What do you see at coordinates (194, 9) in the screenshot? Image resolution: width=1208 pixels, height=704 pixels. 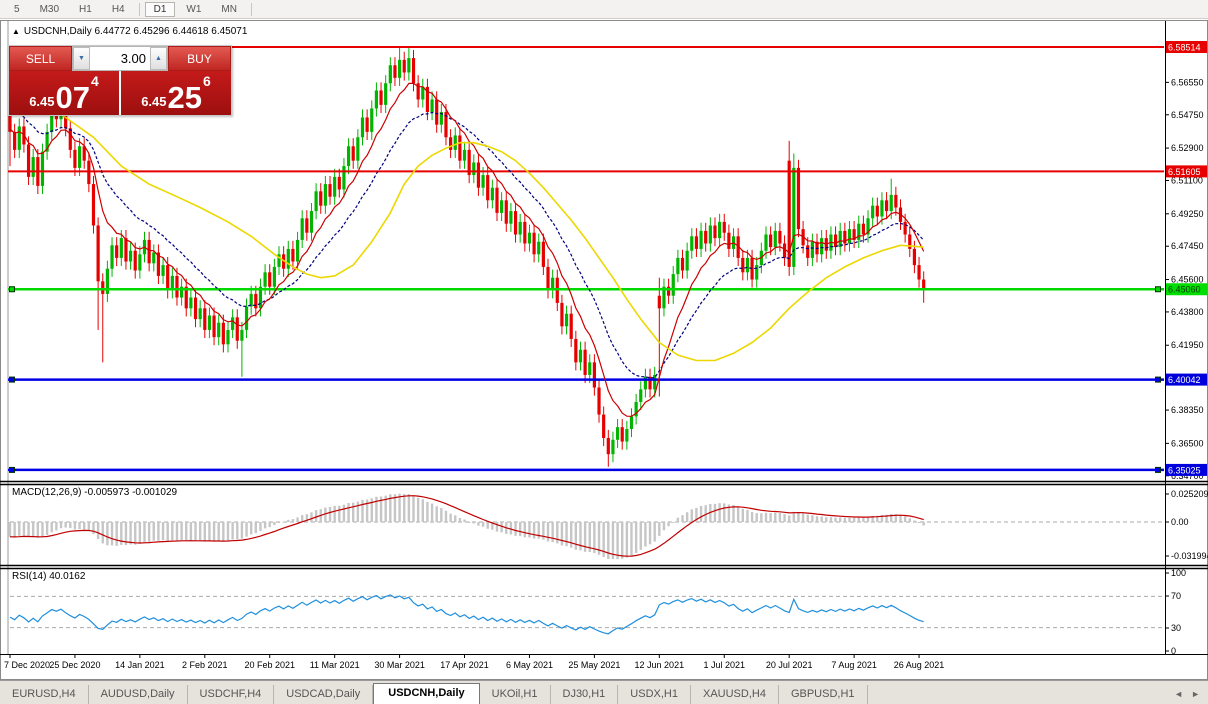 I see `timeframe-button-w1: W1` at bounding box center [194, 9].